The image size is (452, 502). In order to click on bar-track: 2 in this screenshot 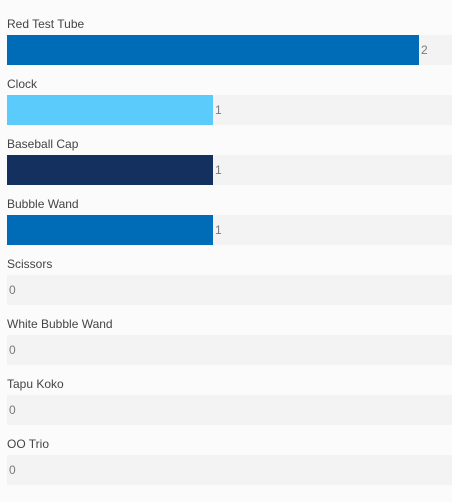, I will do `click(229, 50)`.